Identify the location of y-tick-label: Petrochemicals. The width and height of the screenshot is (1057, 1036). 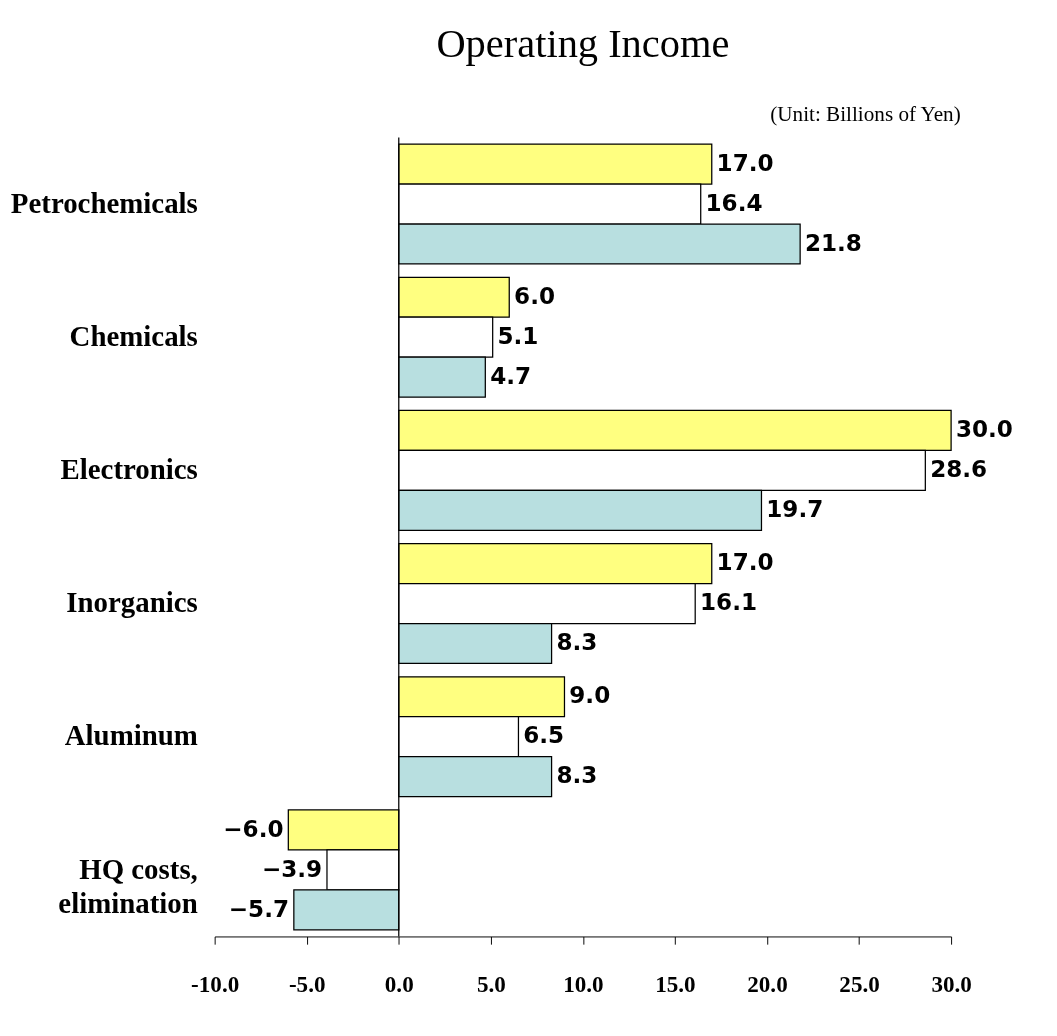
(104, 202).